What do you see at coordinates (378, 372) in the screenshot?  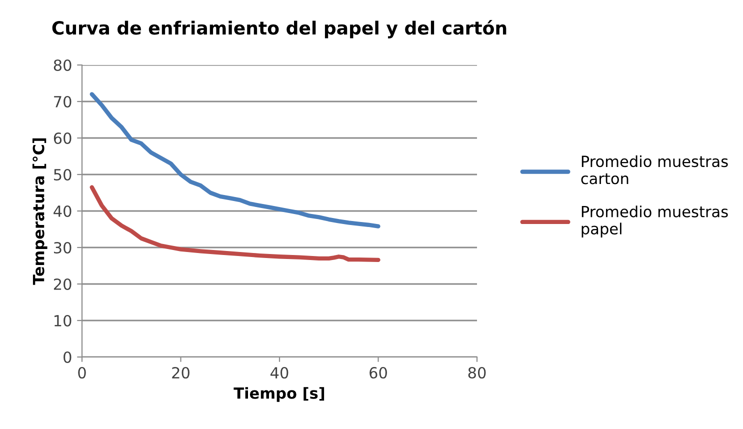 I see `x-tick-label: 60` at bounding box center [378, 372].